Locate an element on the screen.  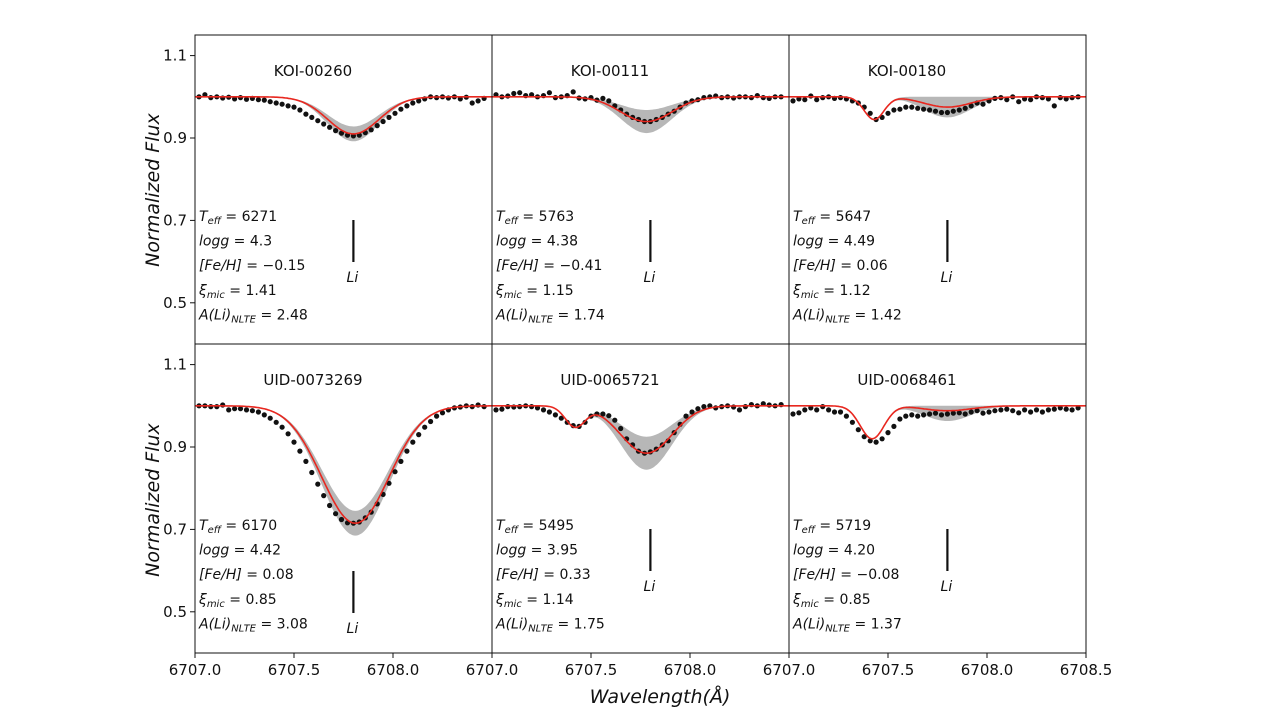
param-feh: [Fe/H] = 0.33 is located at coordinates (543, 575).